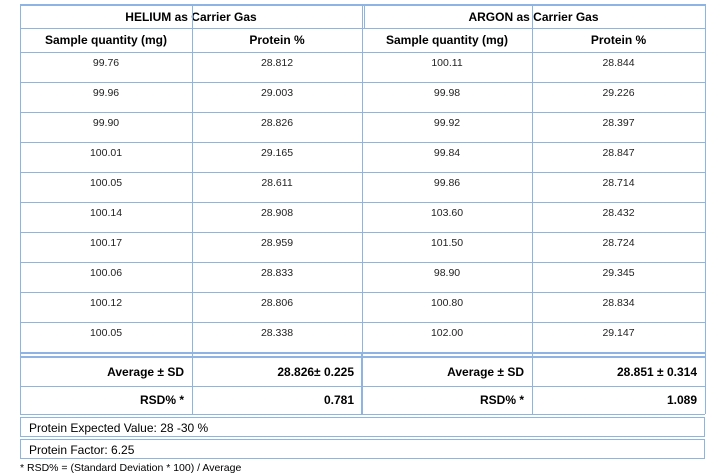 This screenshot has width=712, height=476. I want to click on cell: 28.844, so click(618, 63).